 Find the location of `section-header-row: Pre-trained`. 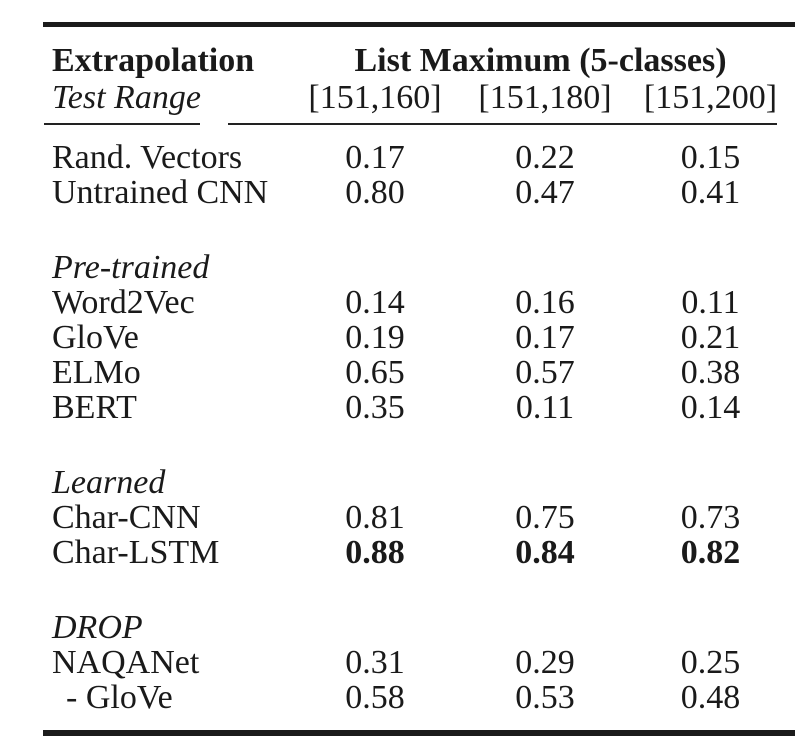

section-header-row: Pre-trained is located at coordinates (419, 267).